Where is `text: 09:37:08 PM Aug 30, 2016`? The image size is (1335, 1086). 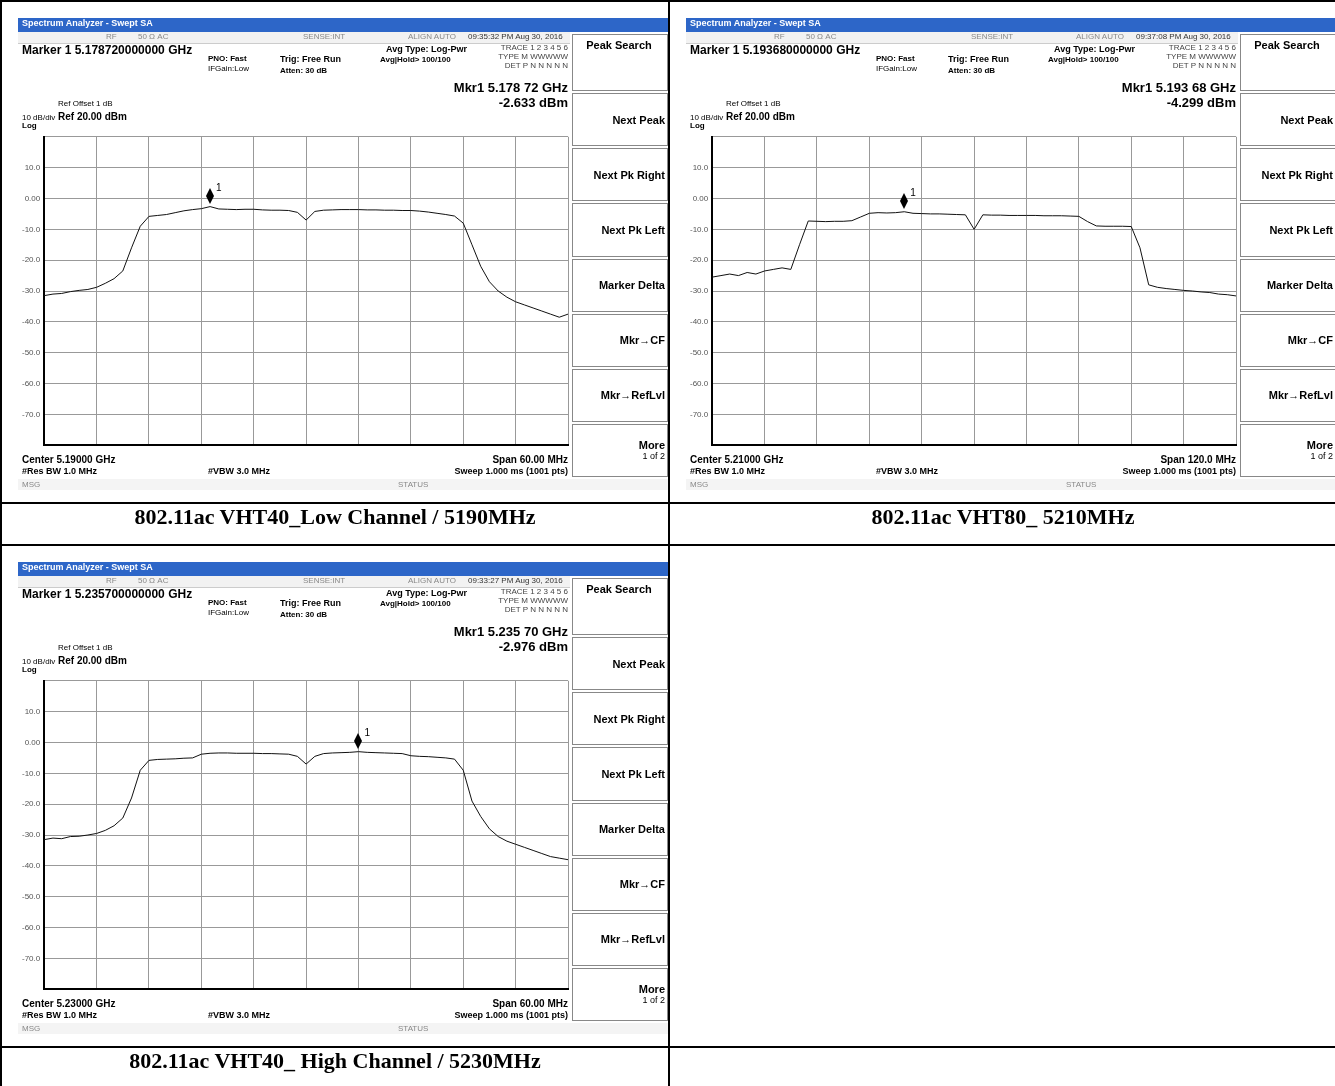 text: 09:37:08 PM Aug 30, 2016 is located at coordinates (1183, 37).